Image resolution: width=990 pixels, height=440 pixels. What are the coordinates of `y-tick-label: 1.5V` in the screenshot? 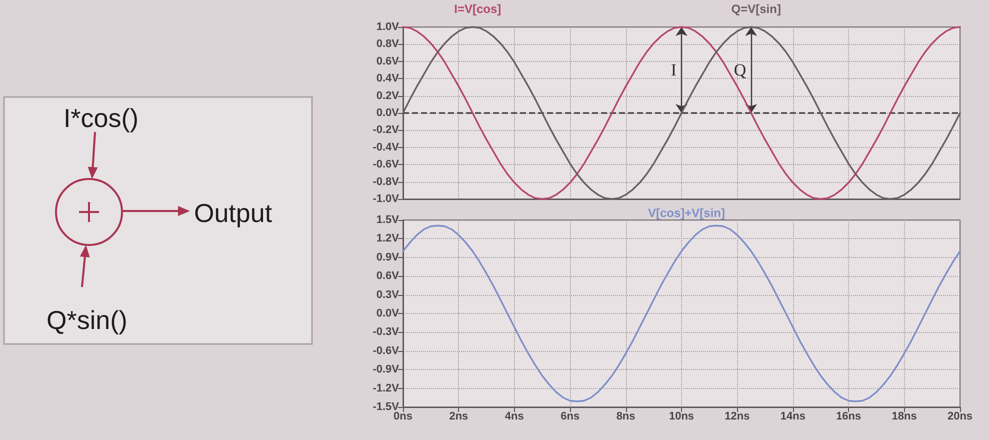 It's located at (388, 220).